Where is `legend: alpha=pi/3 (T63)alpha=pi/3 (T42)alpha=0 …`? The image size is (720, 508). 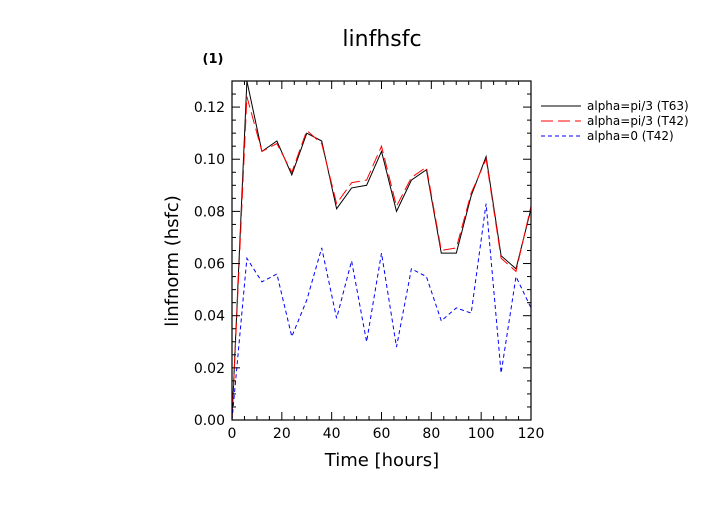 legend: alpha=pi/3 (T63)alpha=pi/3 (T42)alpha=0 … is located at coordinates (615, 121).